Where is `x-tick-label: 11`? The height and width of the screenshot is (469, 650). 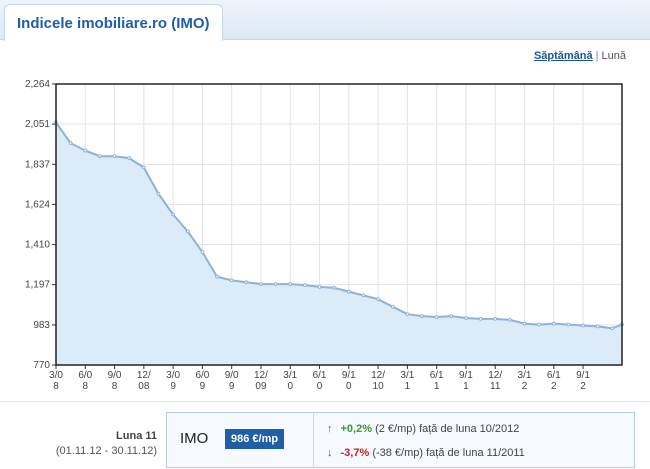 x-tick-label: 11 is located at coordinates (495, 386).